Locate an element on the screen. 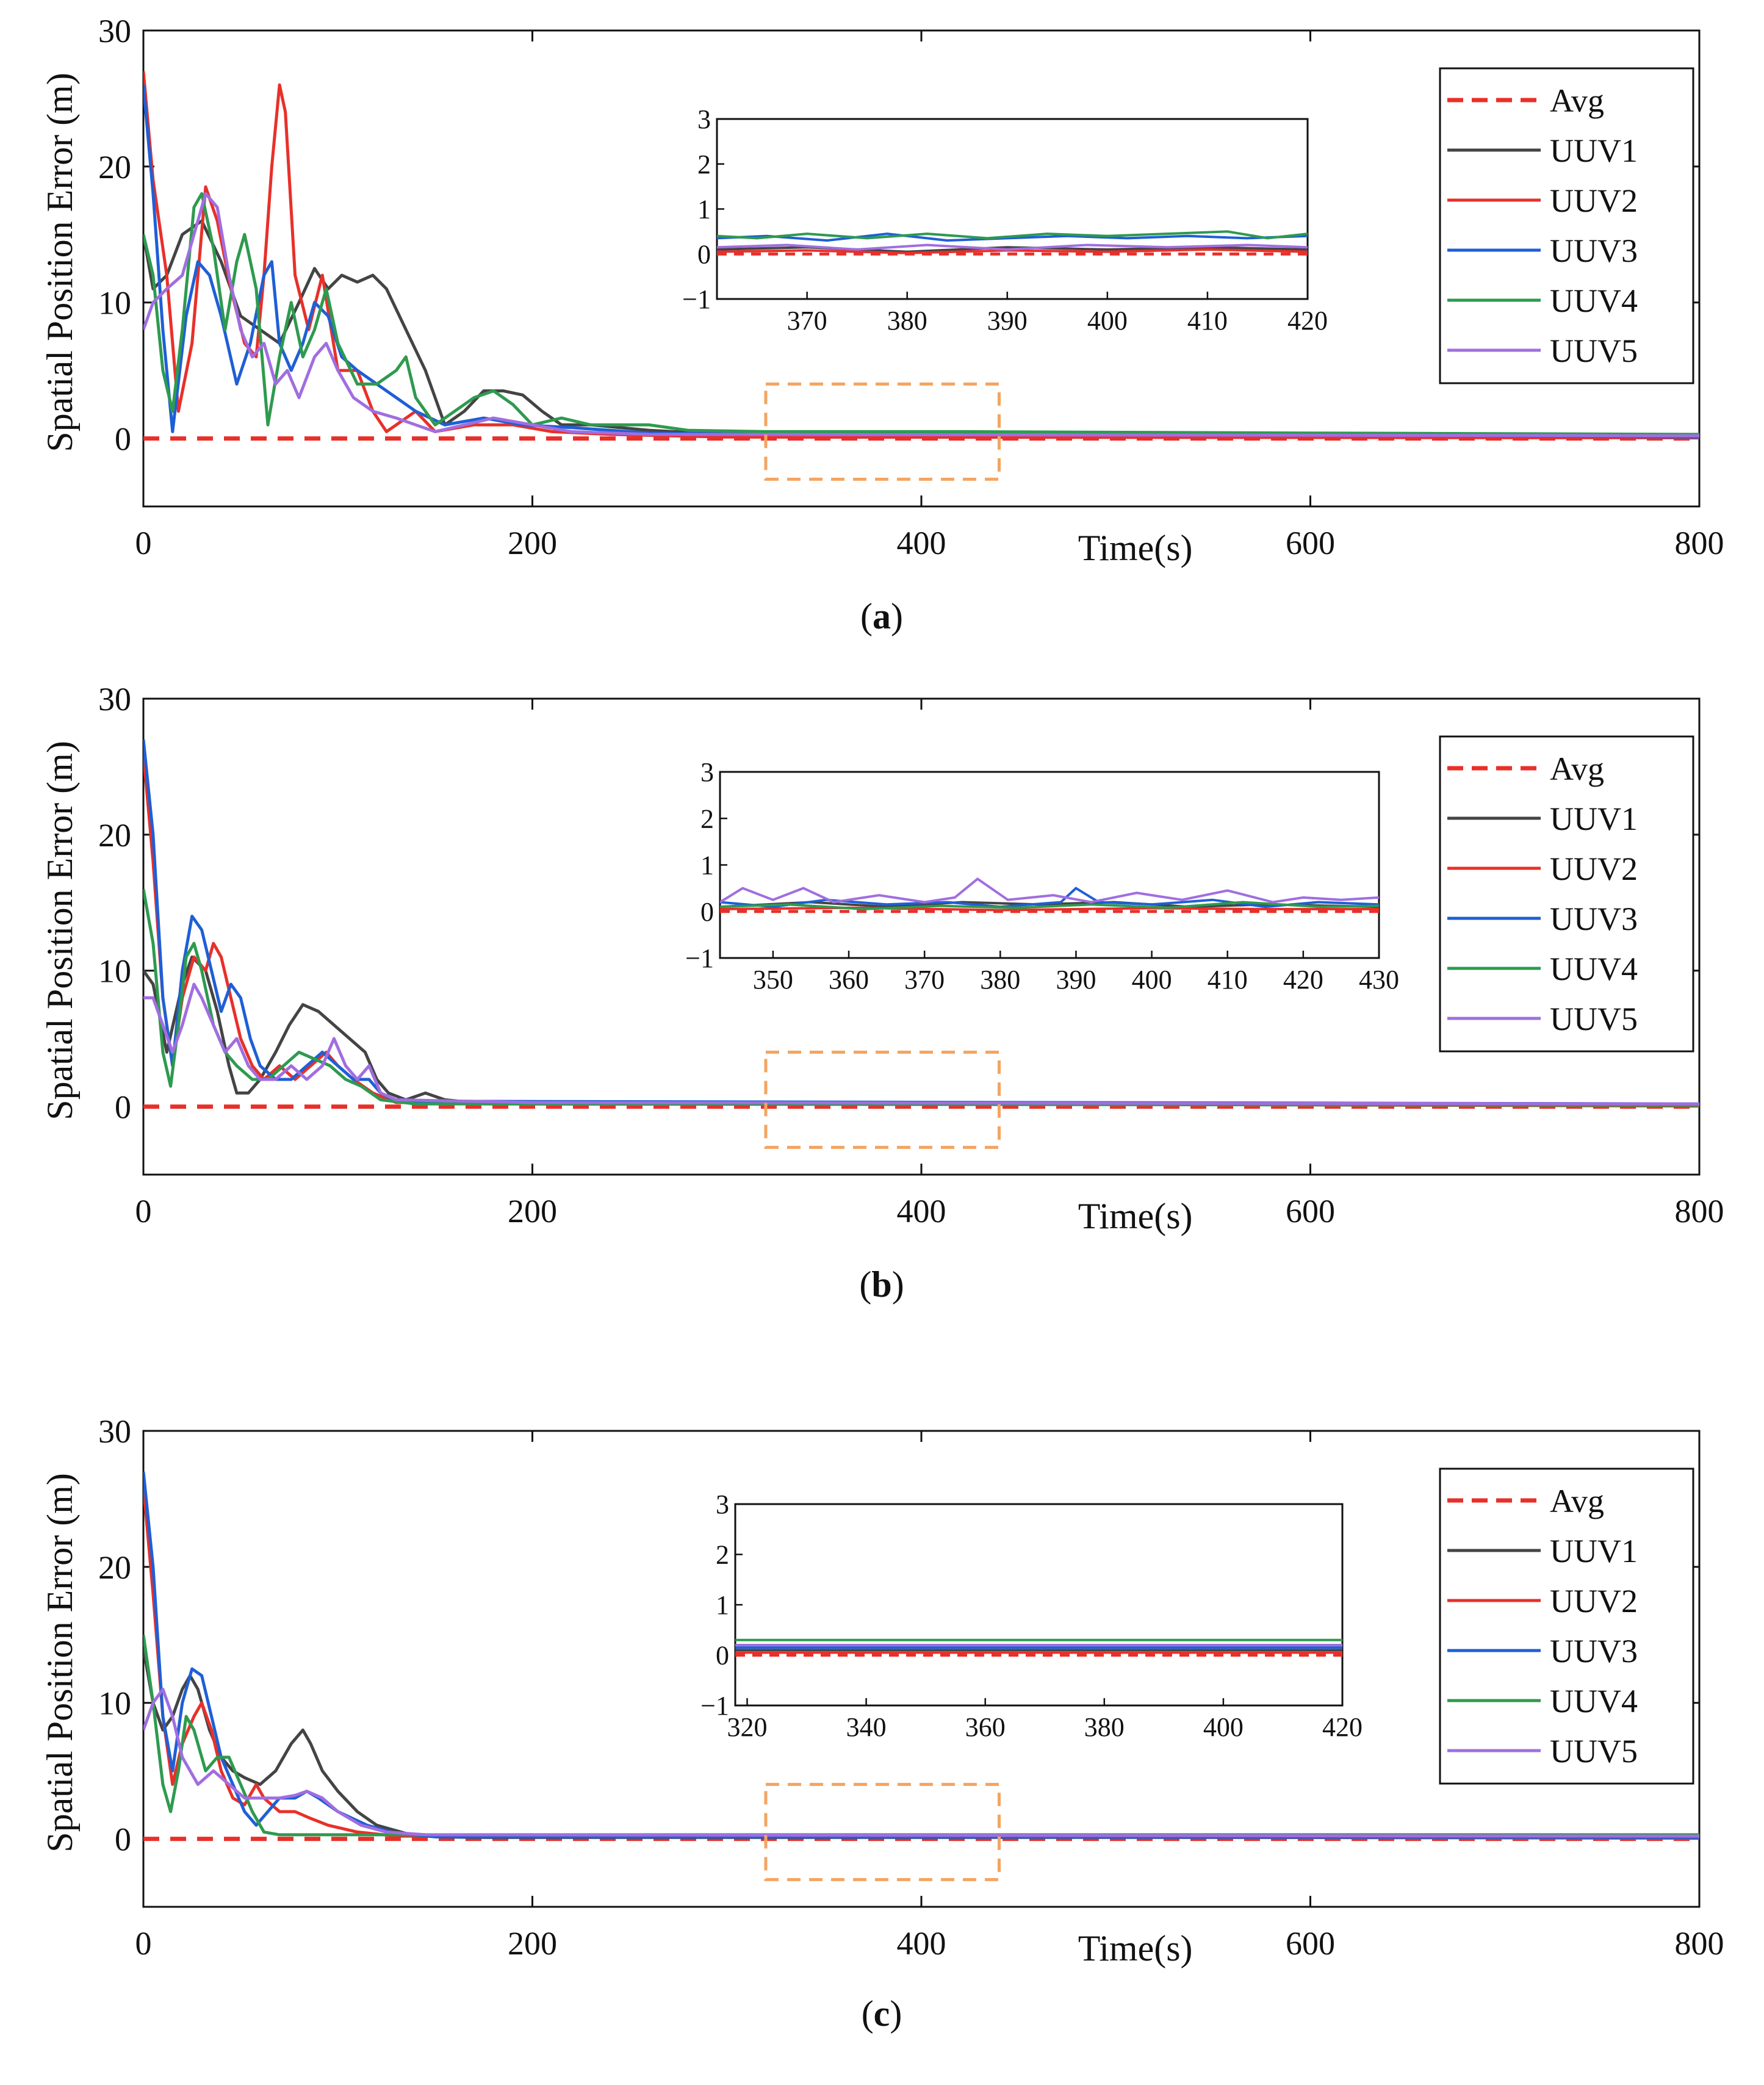 The width and height of the screenshot is (1764, 2085). inset-x-tick-label: 320 is located at coordinates (747, 1727).